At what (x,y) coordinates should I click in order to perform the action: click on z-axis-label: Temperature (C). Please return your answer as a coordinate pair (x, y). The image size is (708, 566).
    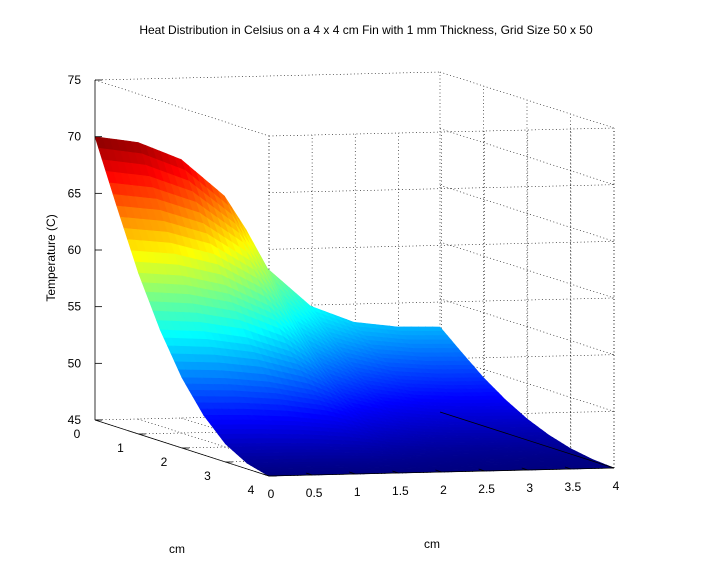
    Looking at the image, I should click on (51, 257).